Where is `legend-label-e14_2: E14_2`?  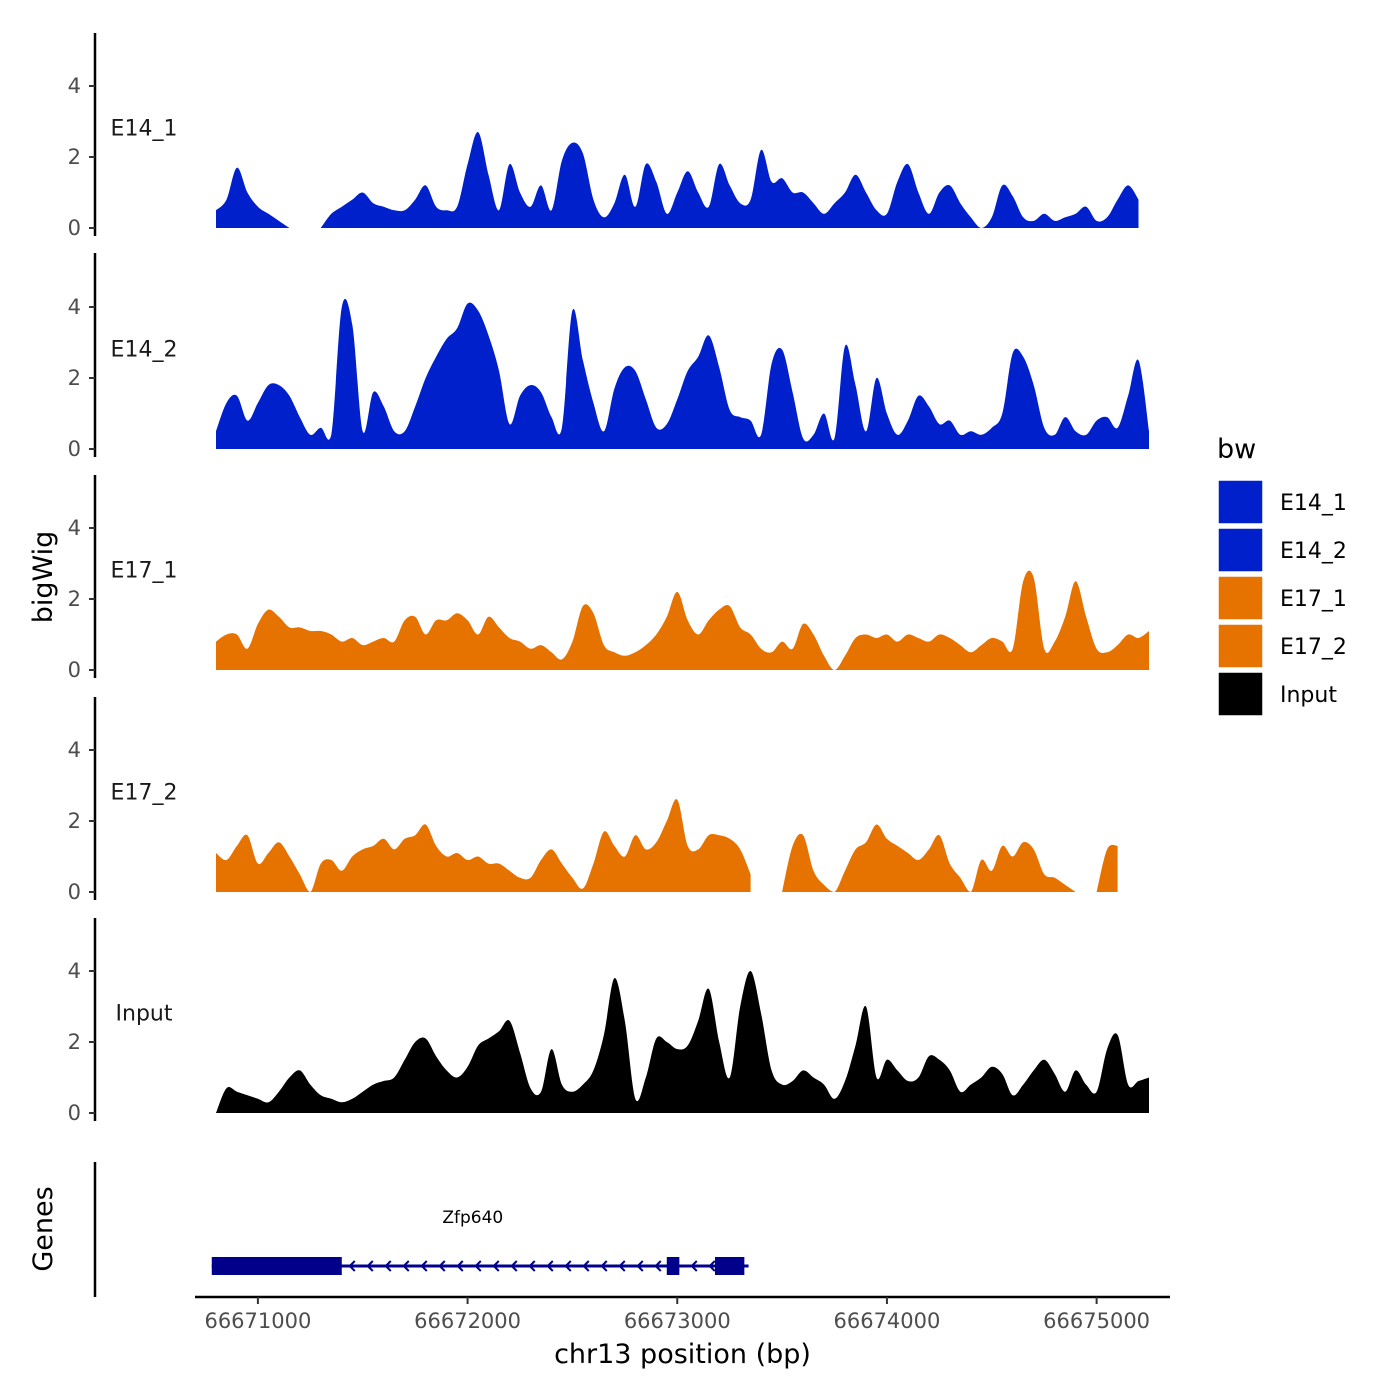 legend-label-e14_2: E14_2 is located at coordinates (1313, 551).